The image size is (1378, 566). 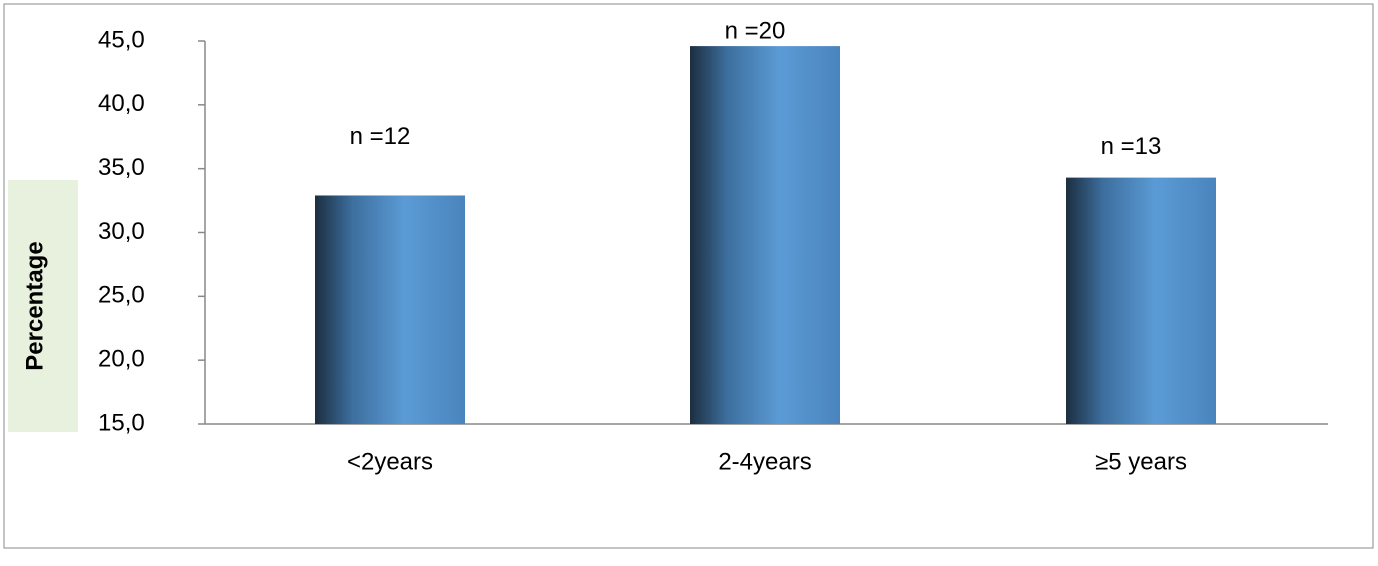 I want to click on bar-annotation: n =12, so click(x=380, y=136).